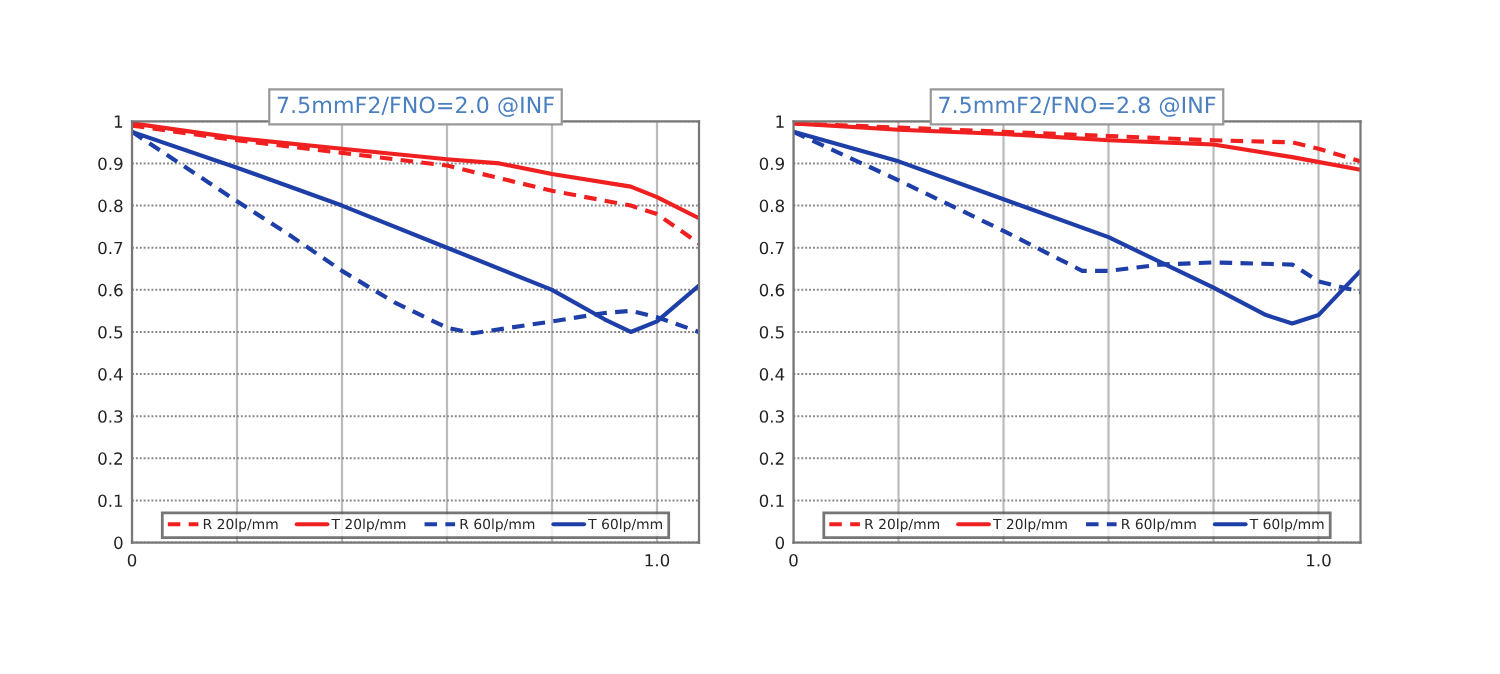 The image size is (1500, 674). Describe the element at coordinates (415, 106) in the screenshot. I see `chart-title: 7.5mmF2/FNO=2.0 @INF` at that location.